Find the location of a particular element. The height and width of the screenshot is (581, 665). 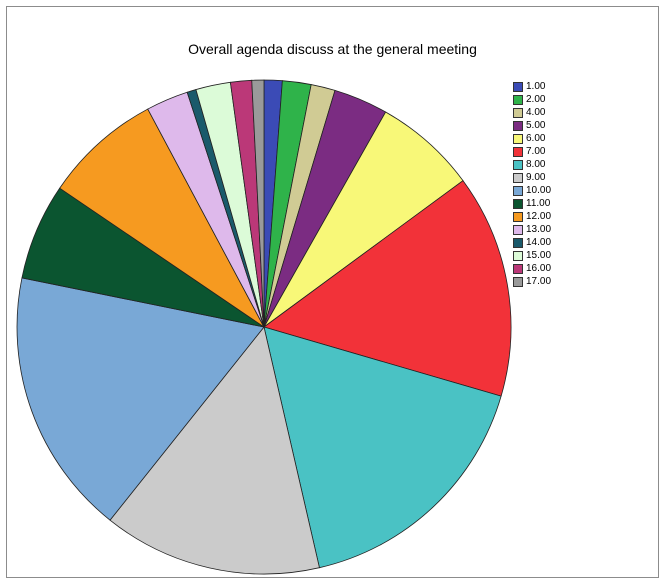

legend-item-4.00: 4.00 is located at coordinates (532, 112).